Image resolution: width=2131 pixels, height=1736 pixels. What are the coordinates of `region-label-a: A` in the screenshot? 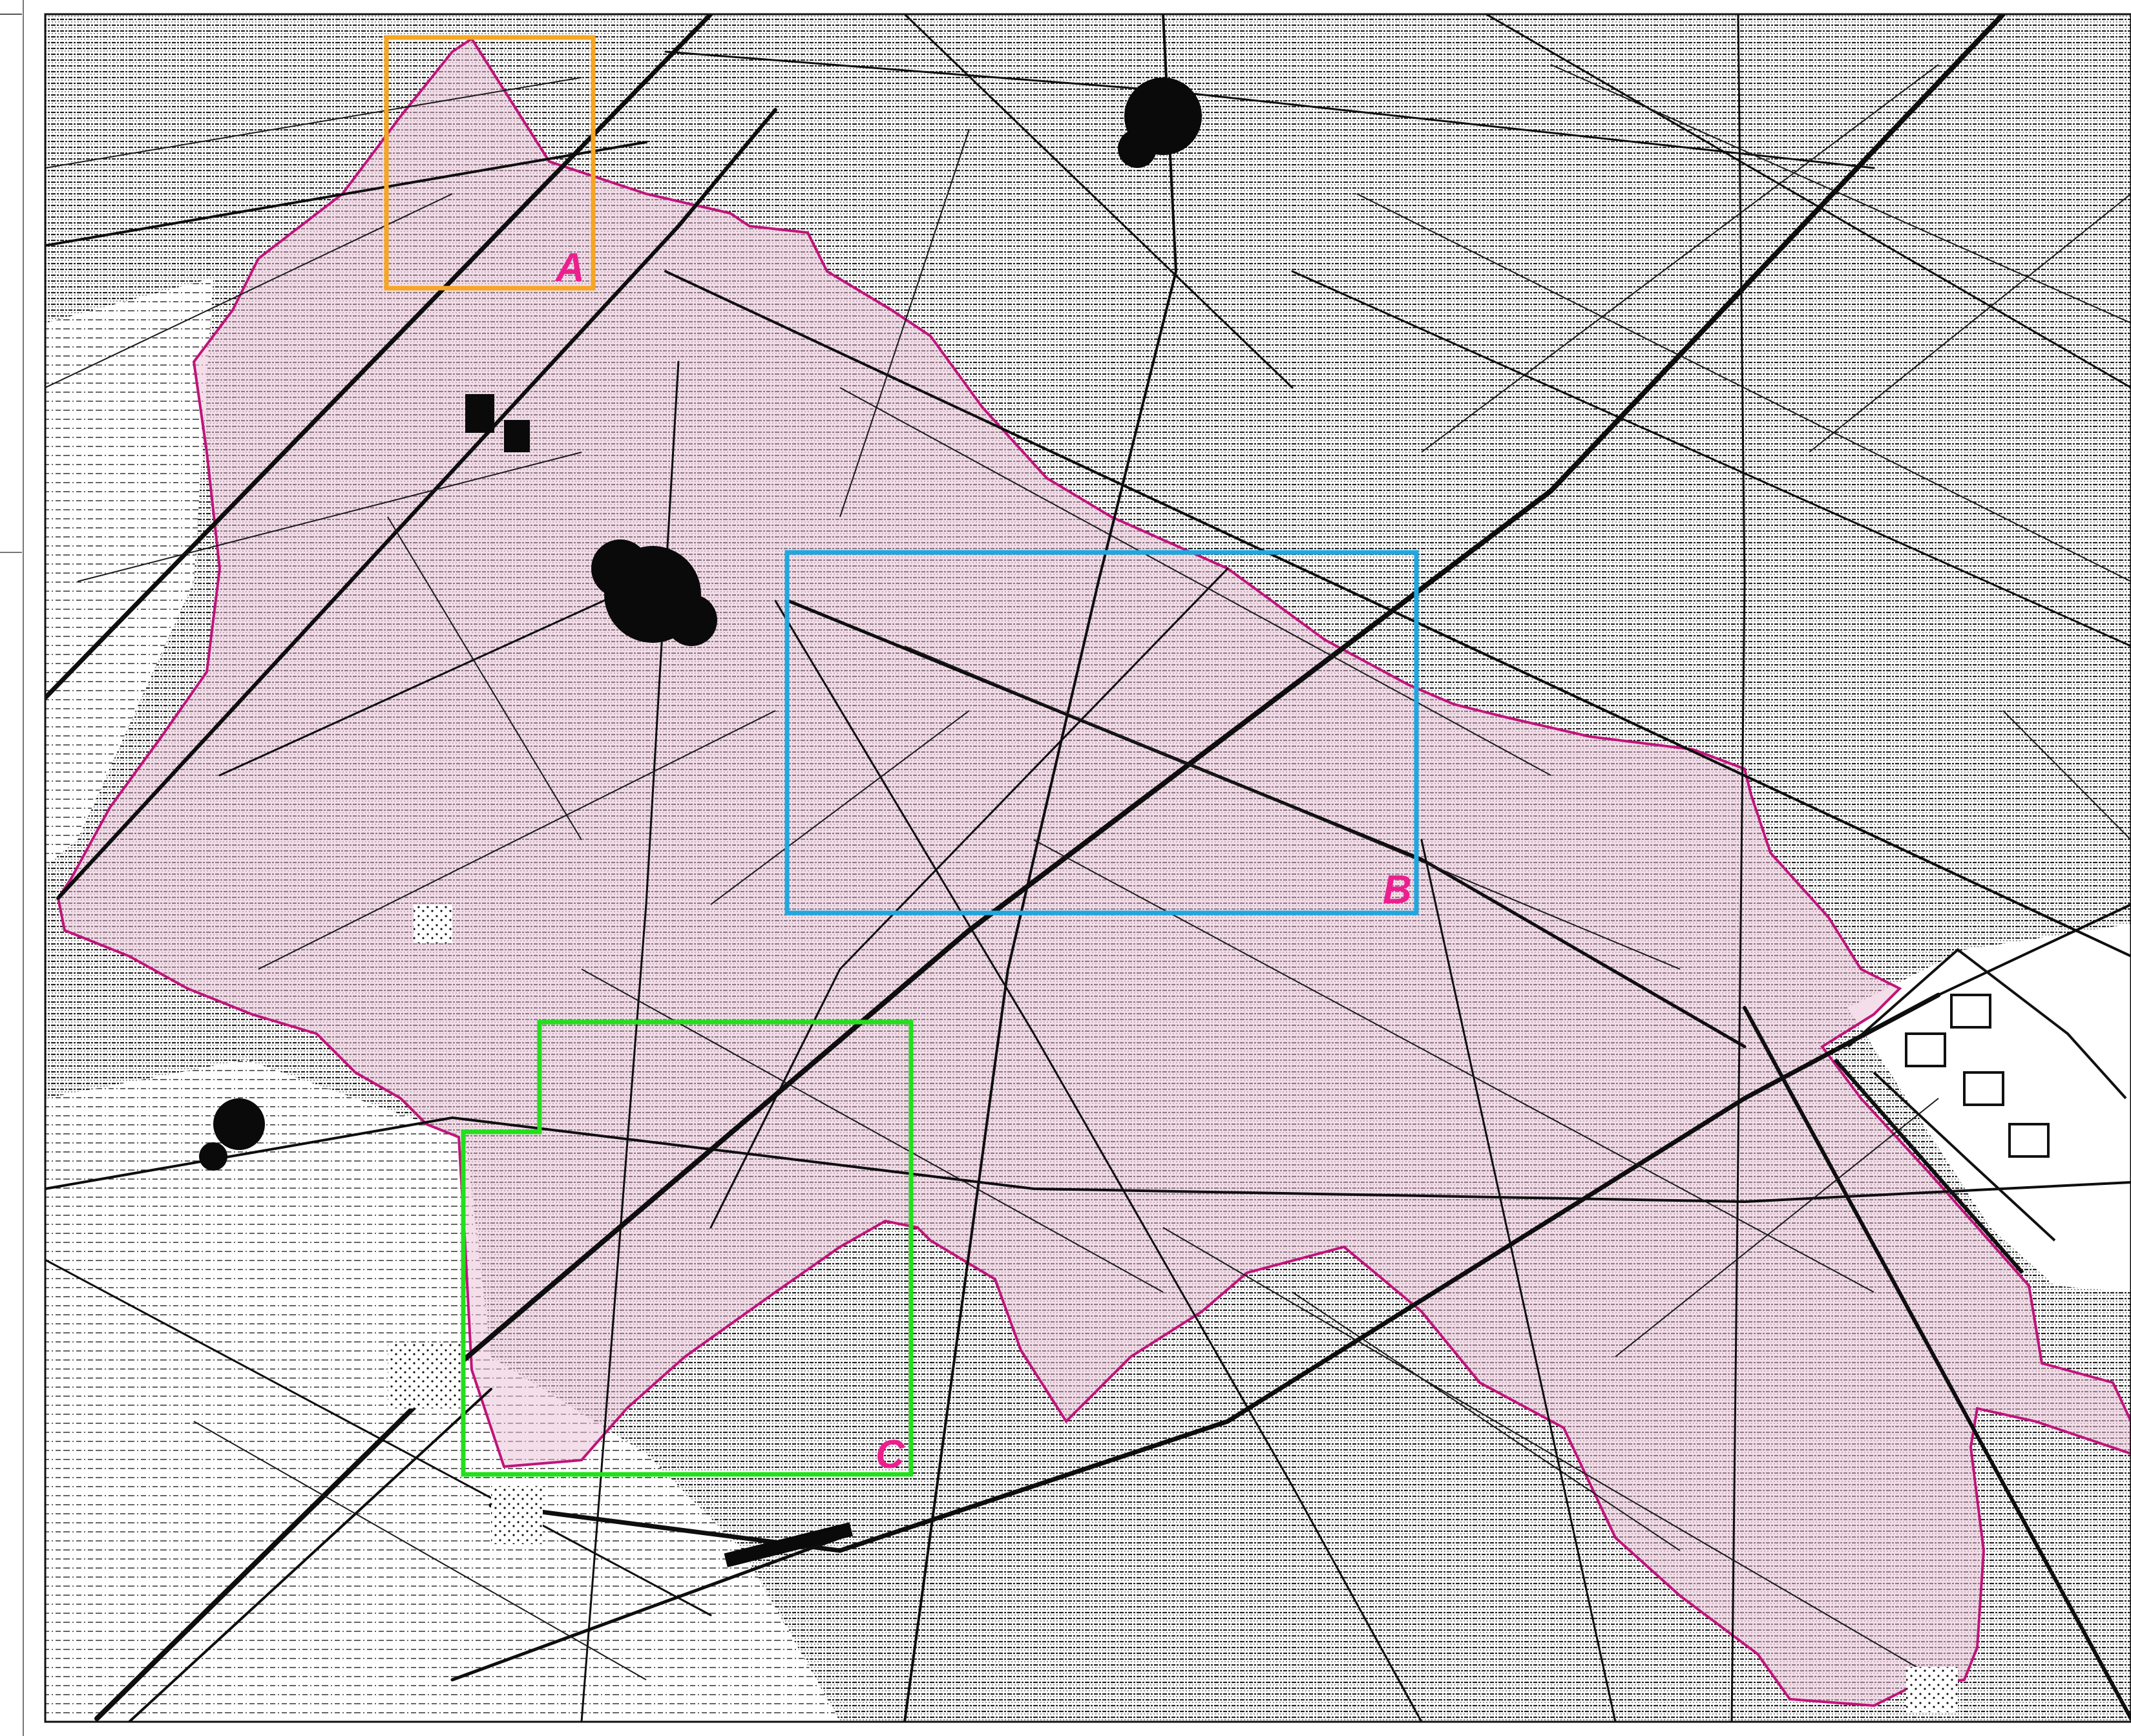 It's located at (570, 268).